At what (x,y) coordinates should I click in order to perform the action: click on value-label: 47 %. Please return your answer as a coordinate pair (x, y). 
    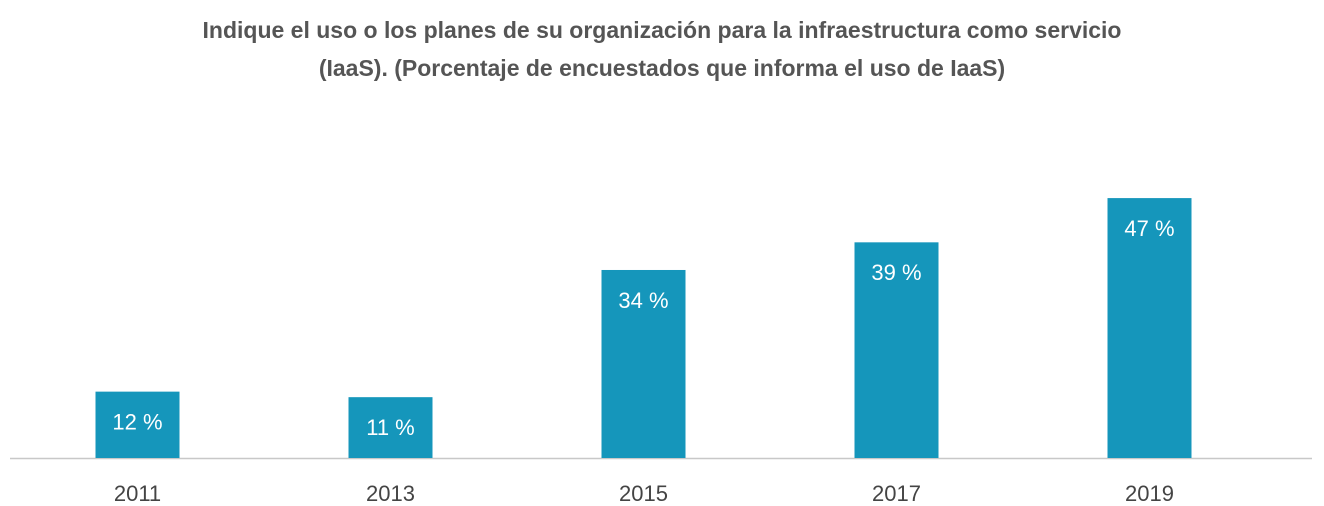
    Looking at the image, I should click on (1149, 228).